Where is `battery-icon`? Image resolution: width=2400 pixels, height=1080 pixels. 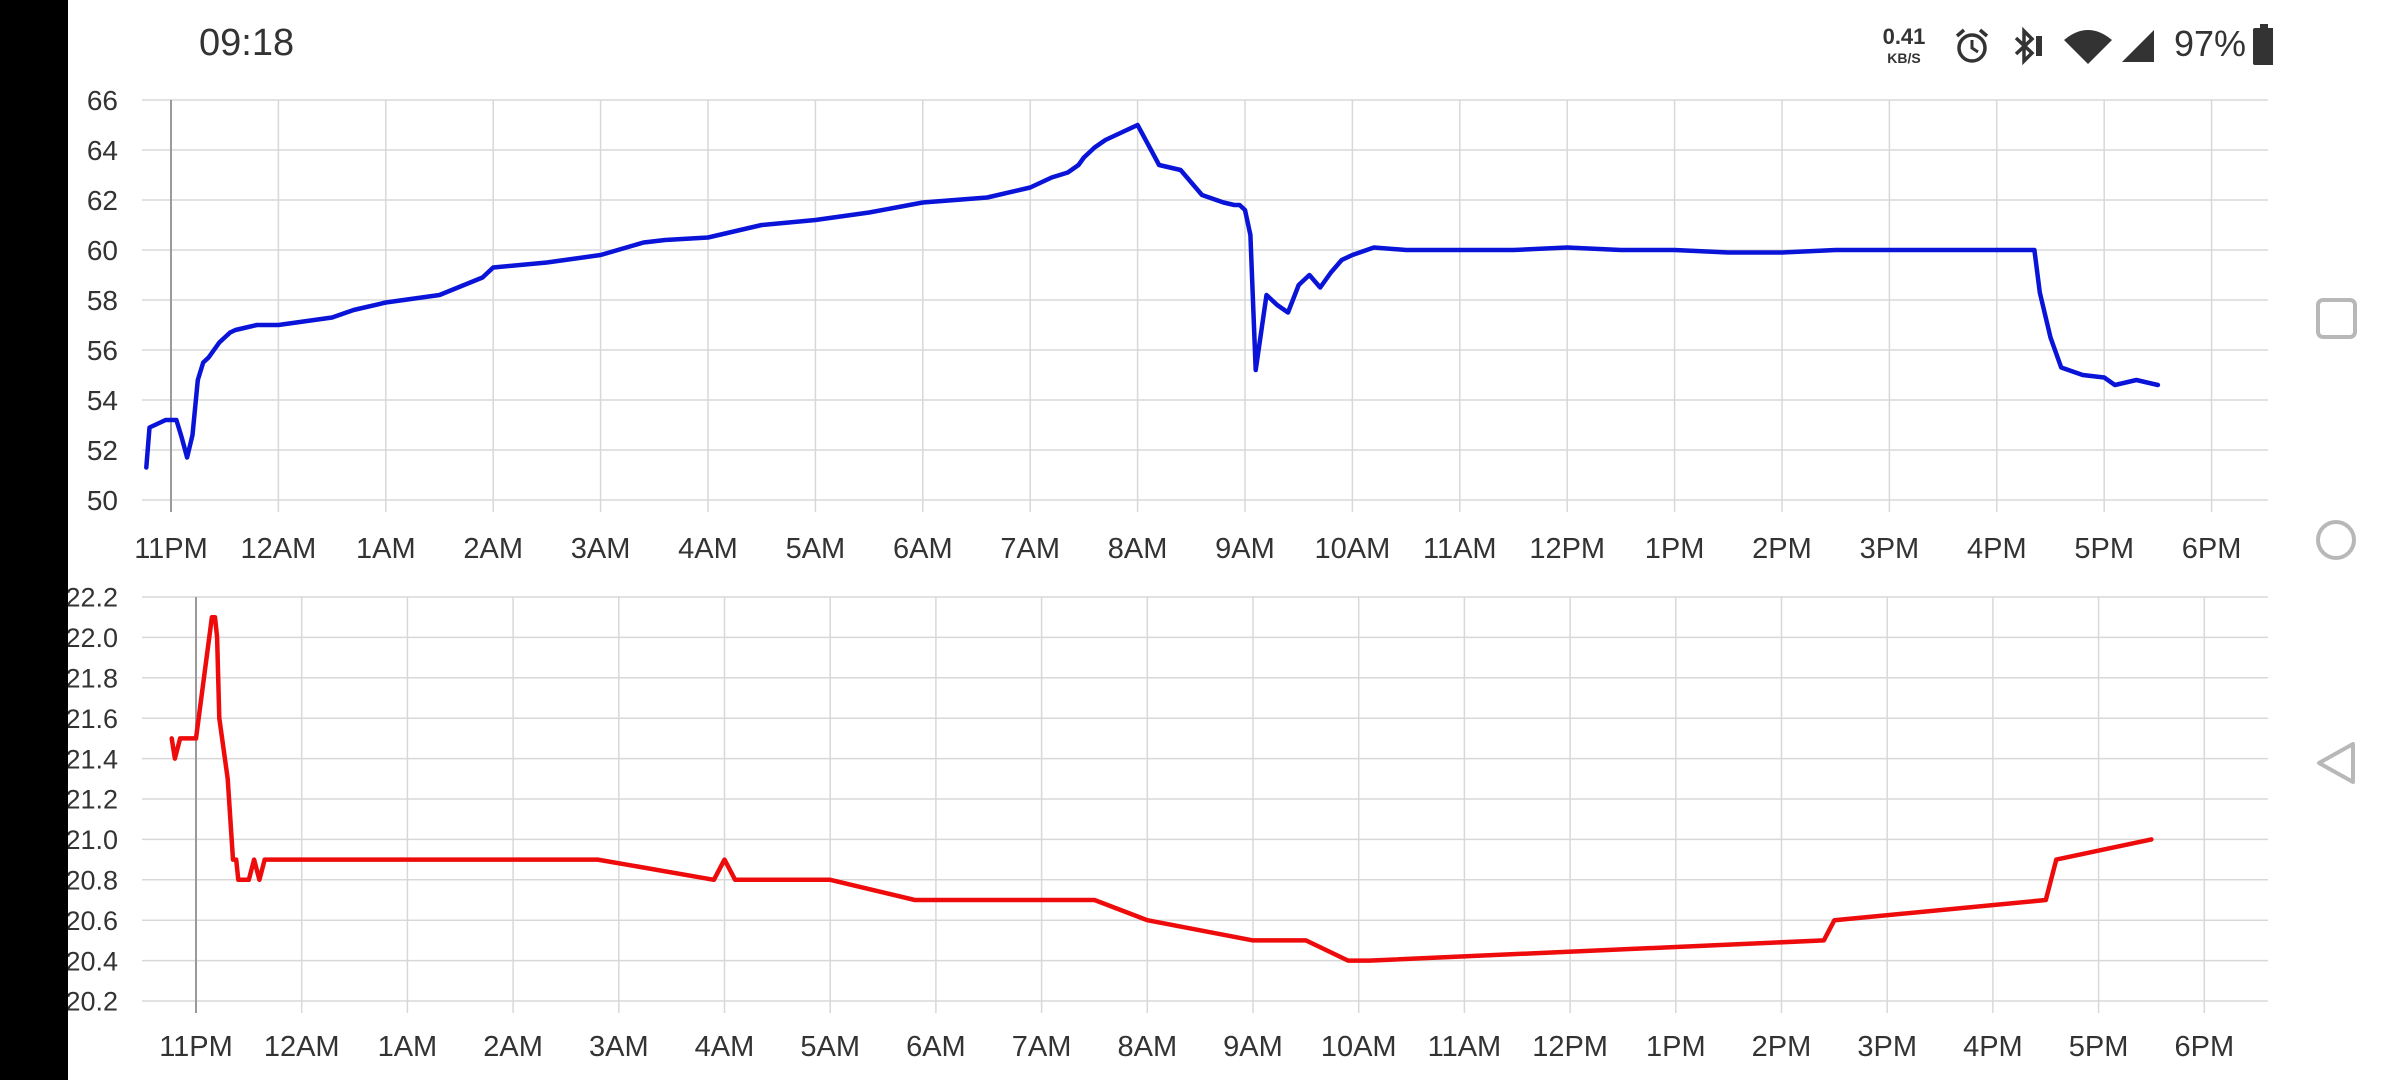 battery-icon is located at coordinates (2264, 44).